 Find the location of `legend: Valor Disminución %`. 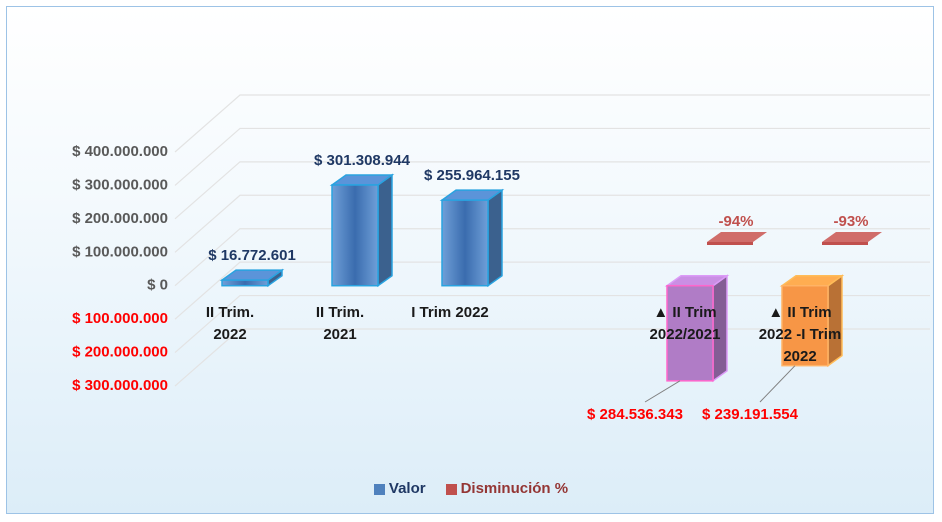

legend: Valor Disminución % is located at coordinates (471, 488).